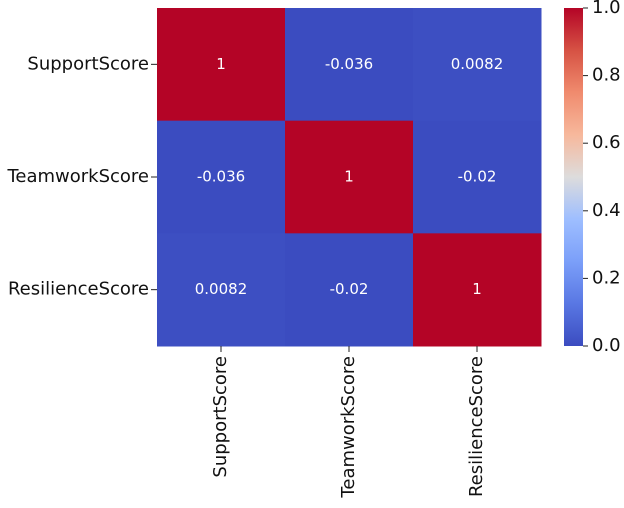 This screenshot has width=624, height=508. Describe the element at coordinates (606, 210) in the screenshot. I see `colorbar-tick-label: 0.4` at that location.